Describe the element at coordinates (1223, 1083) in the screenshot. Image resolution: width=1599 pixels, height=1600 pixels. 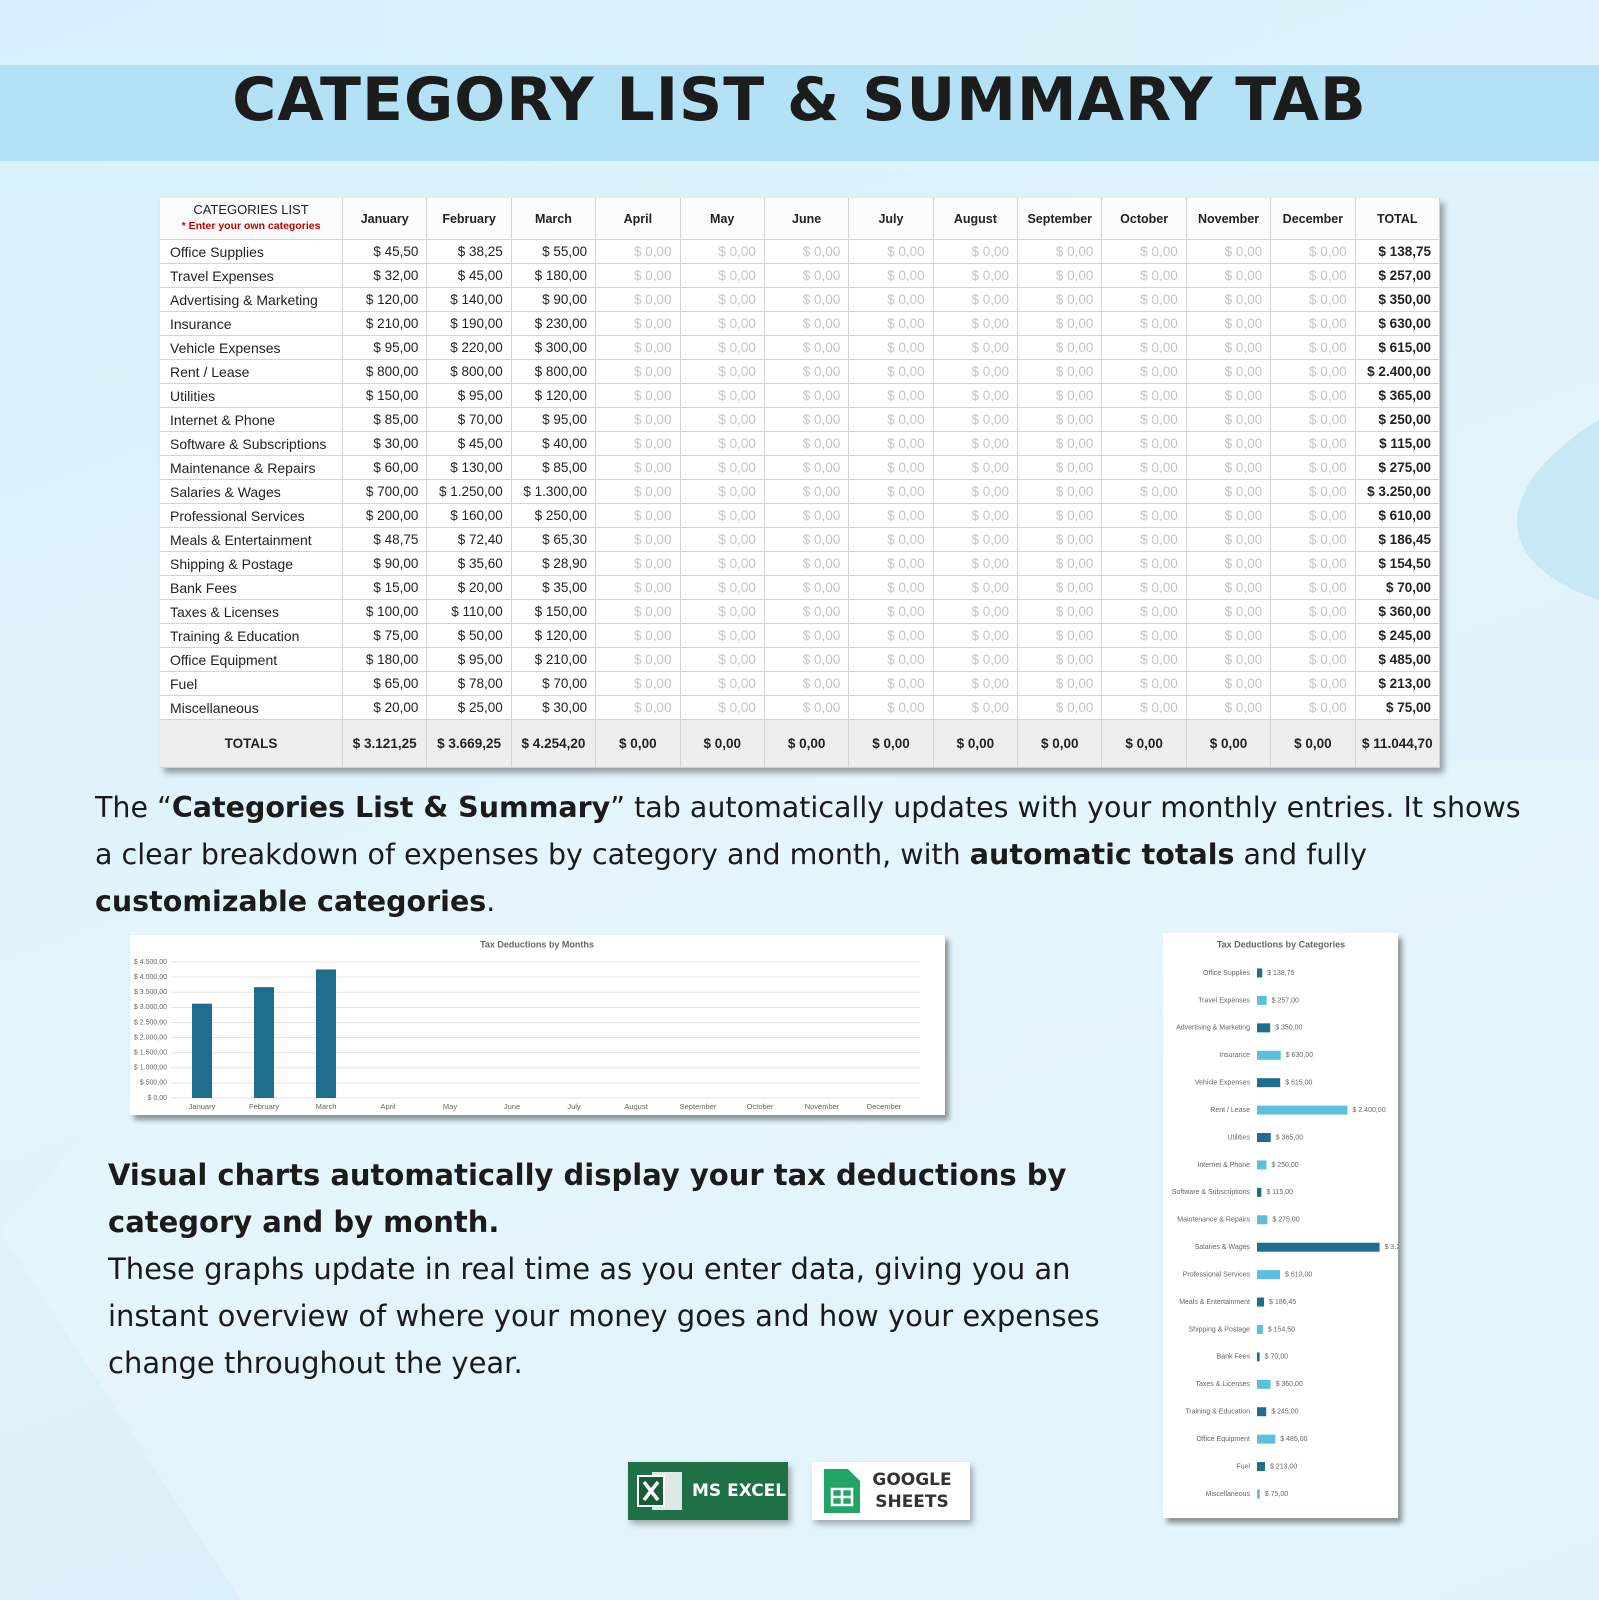
I see `y-tick-label: Vehicle Expenses` at that location.